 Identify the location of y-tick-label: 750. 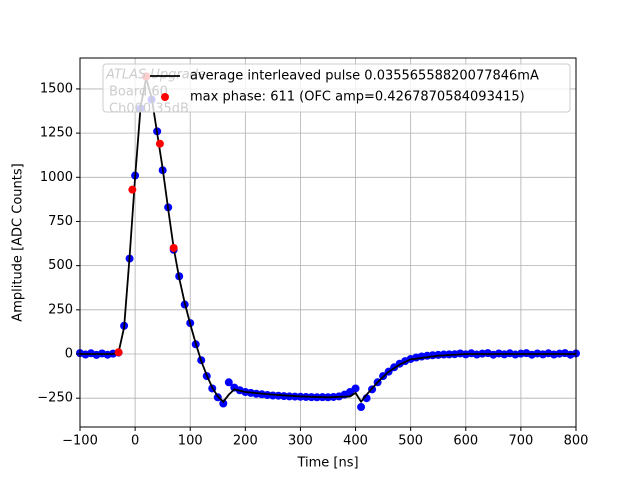
(60, 221).